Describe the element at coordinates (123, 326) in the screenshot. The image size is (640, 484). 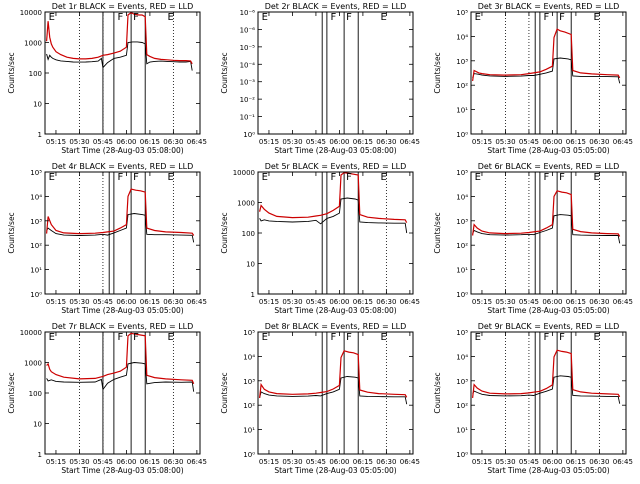
I see `chart-title: Det 7r BLACK = Events, RED = LLD` at that location.